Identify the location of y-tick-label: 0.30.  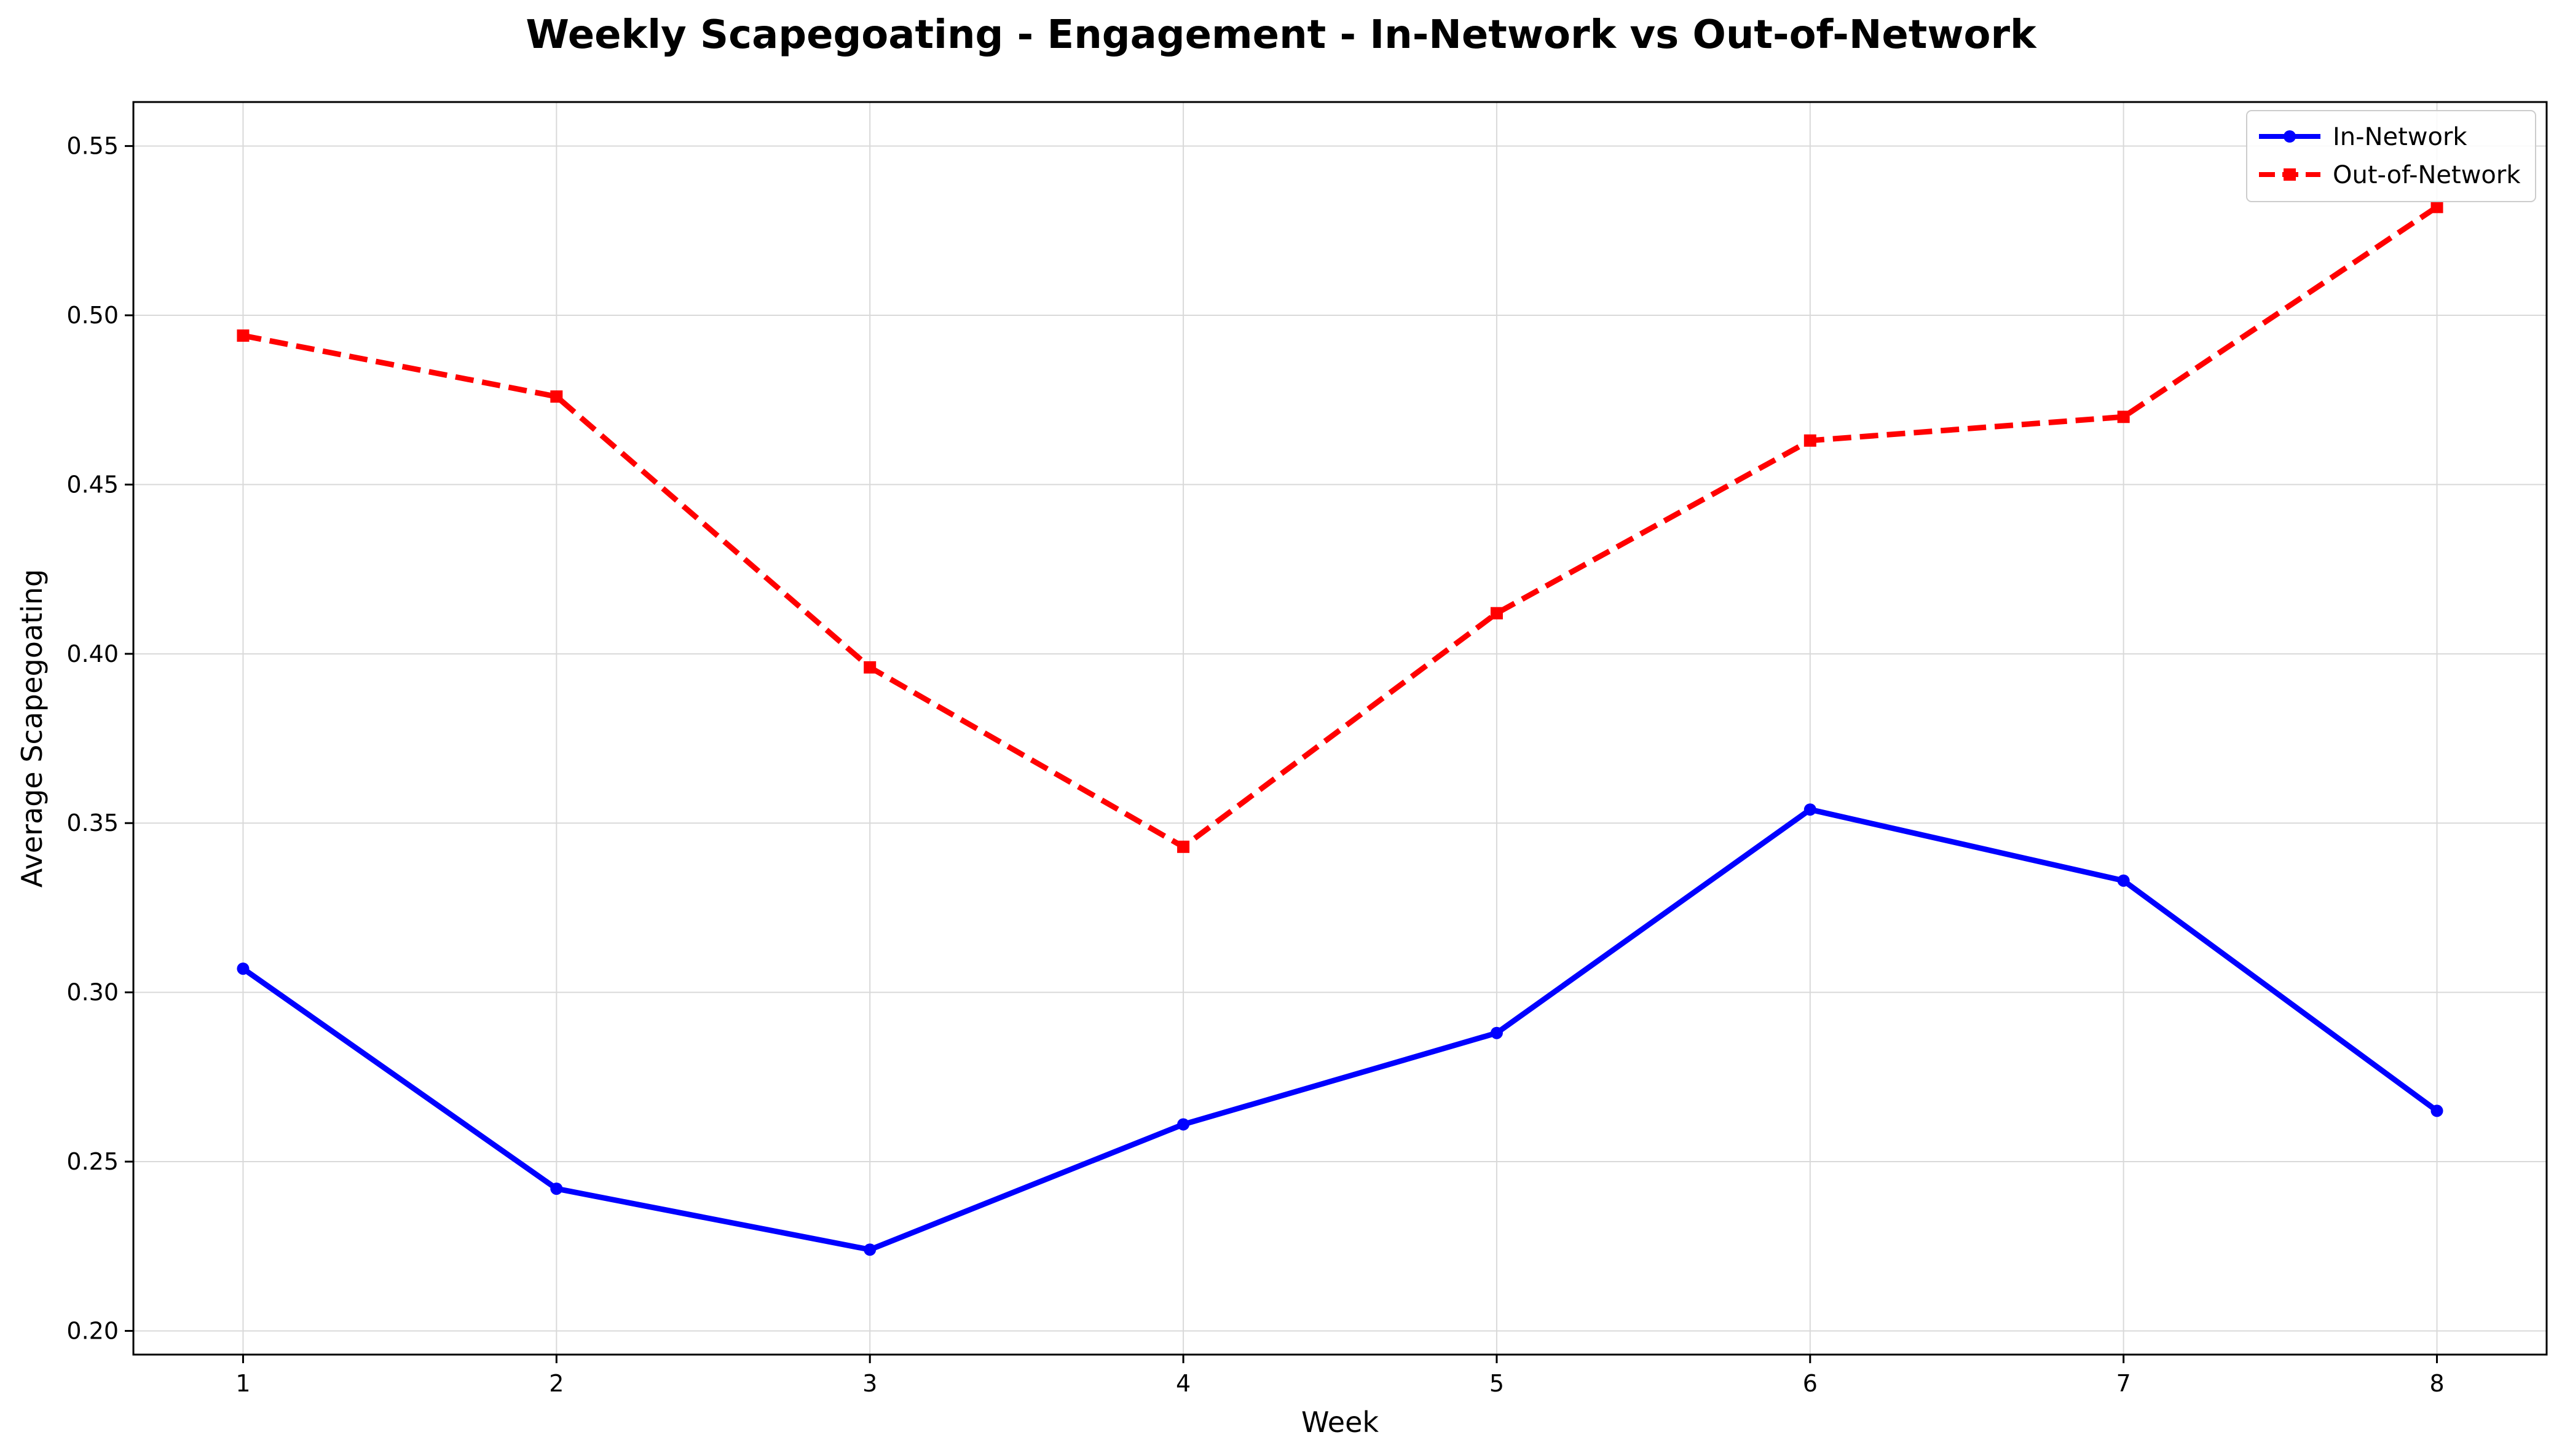
(92, 992).